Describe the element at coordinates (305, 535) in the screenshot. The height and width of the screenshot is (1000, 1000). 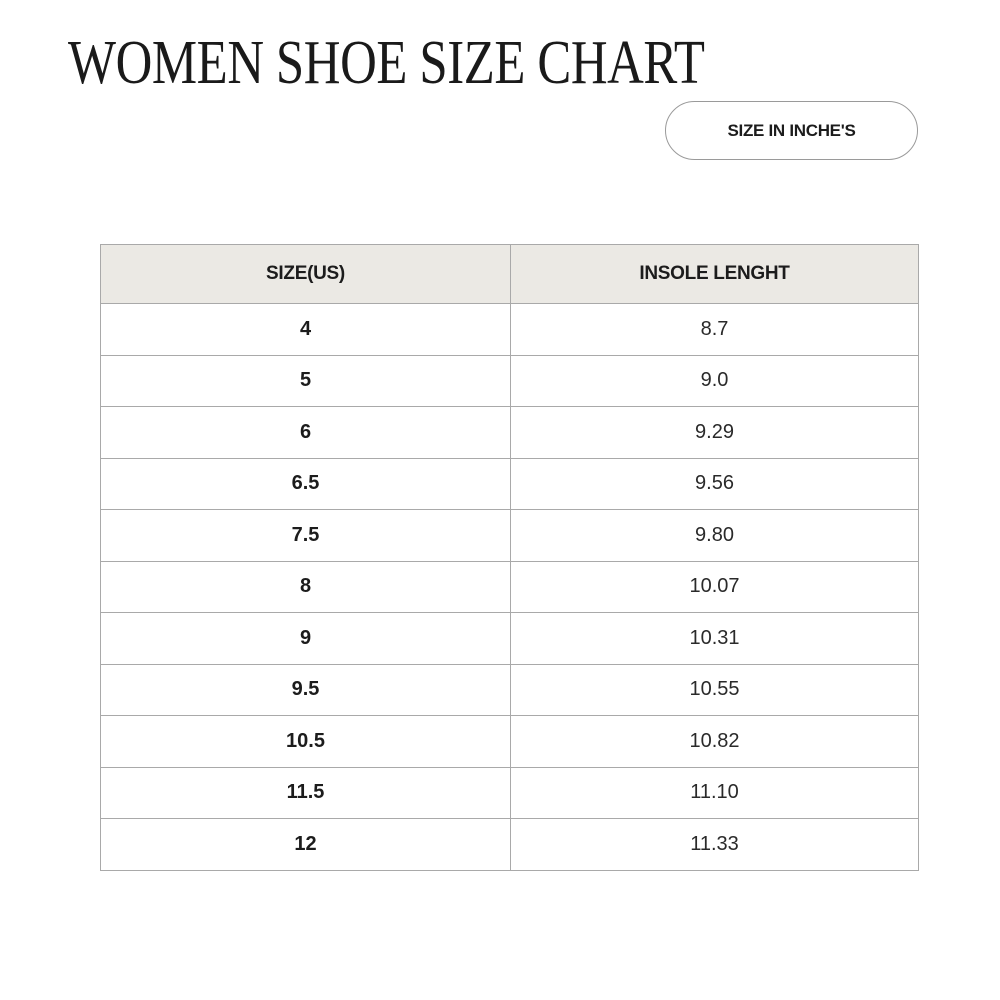
I see `size-cell: 7.5` at that location.